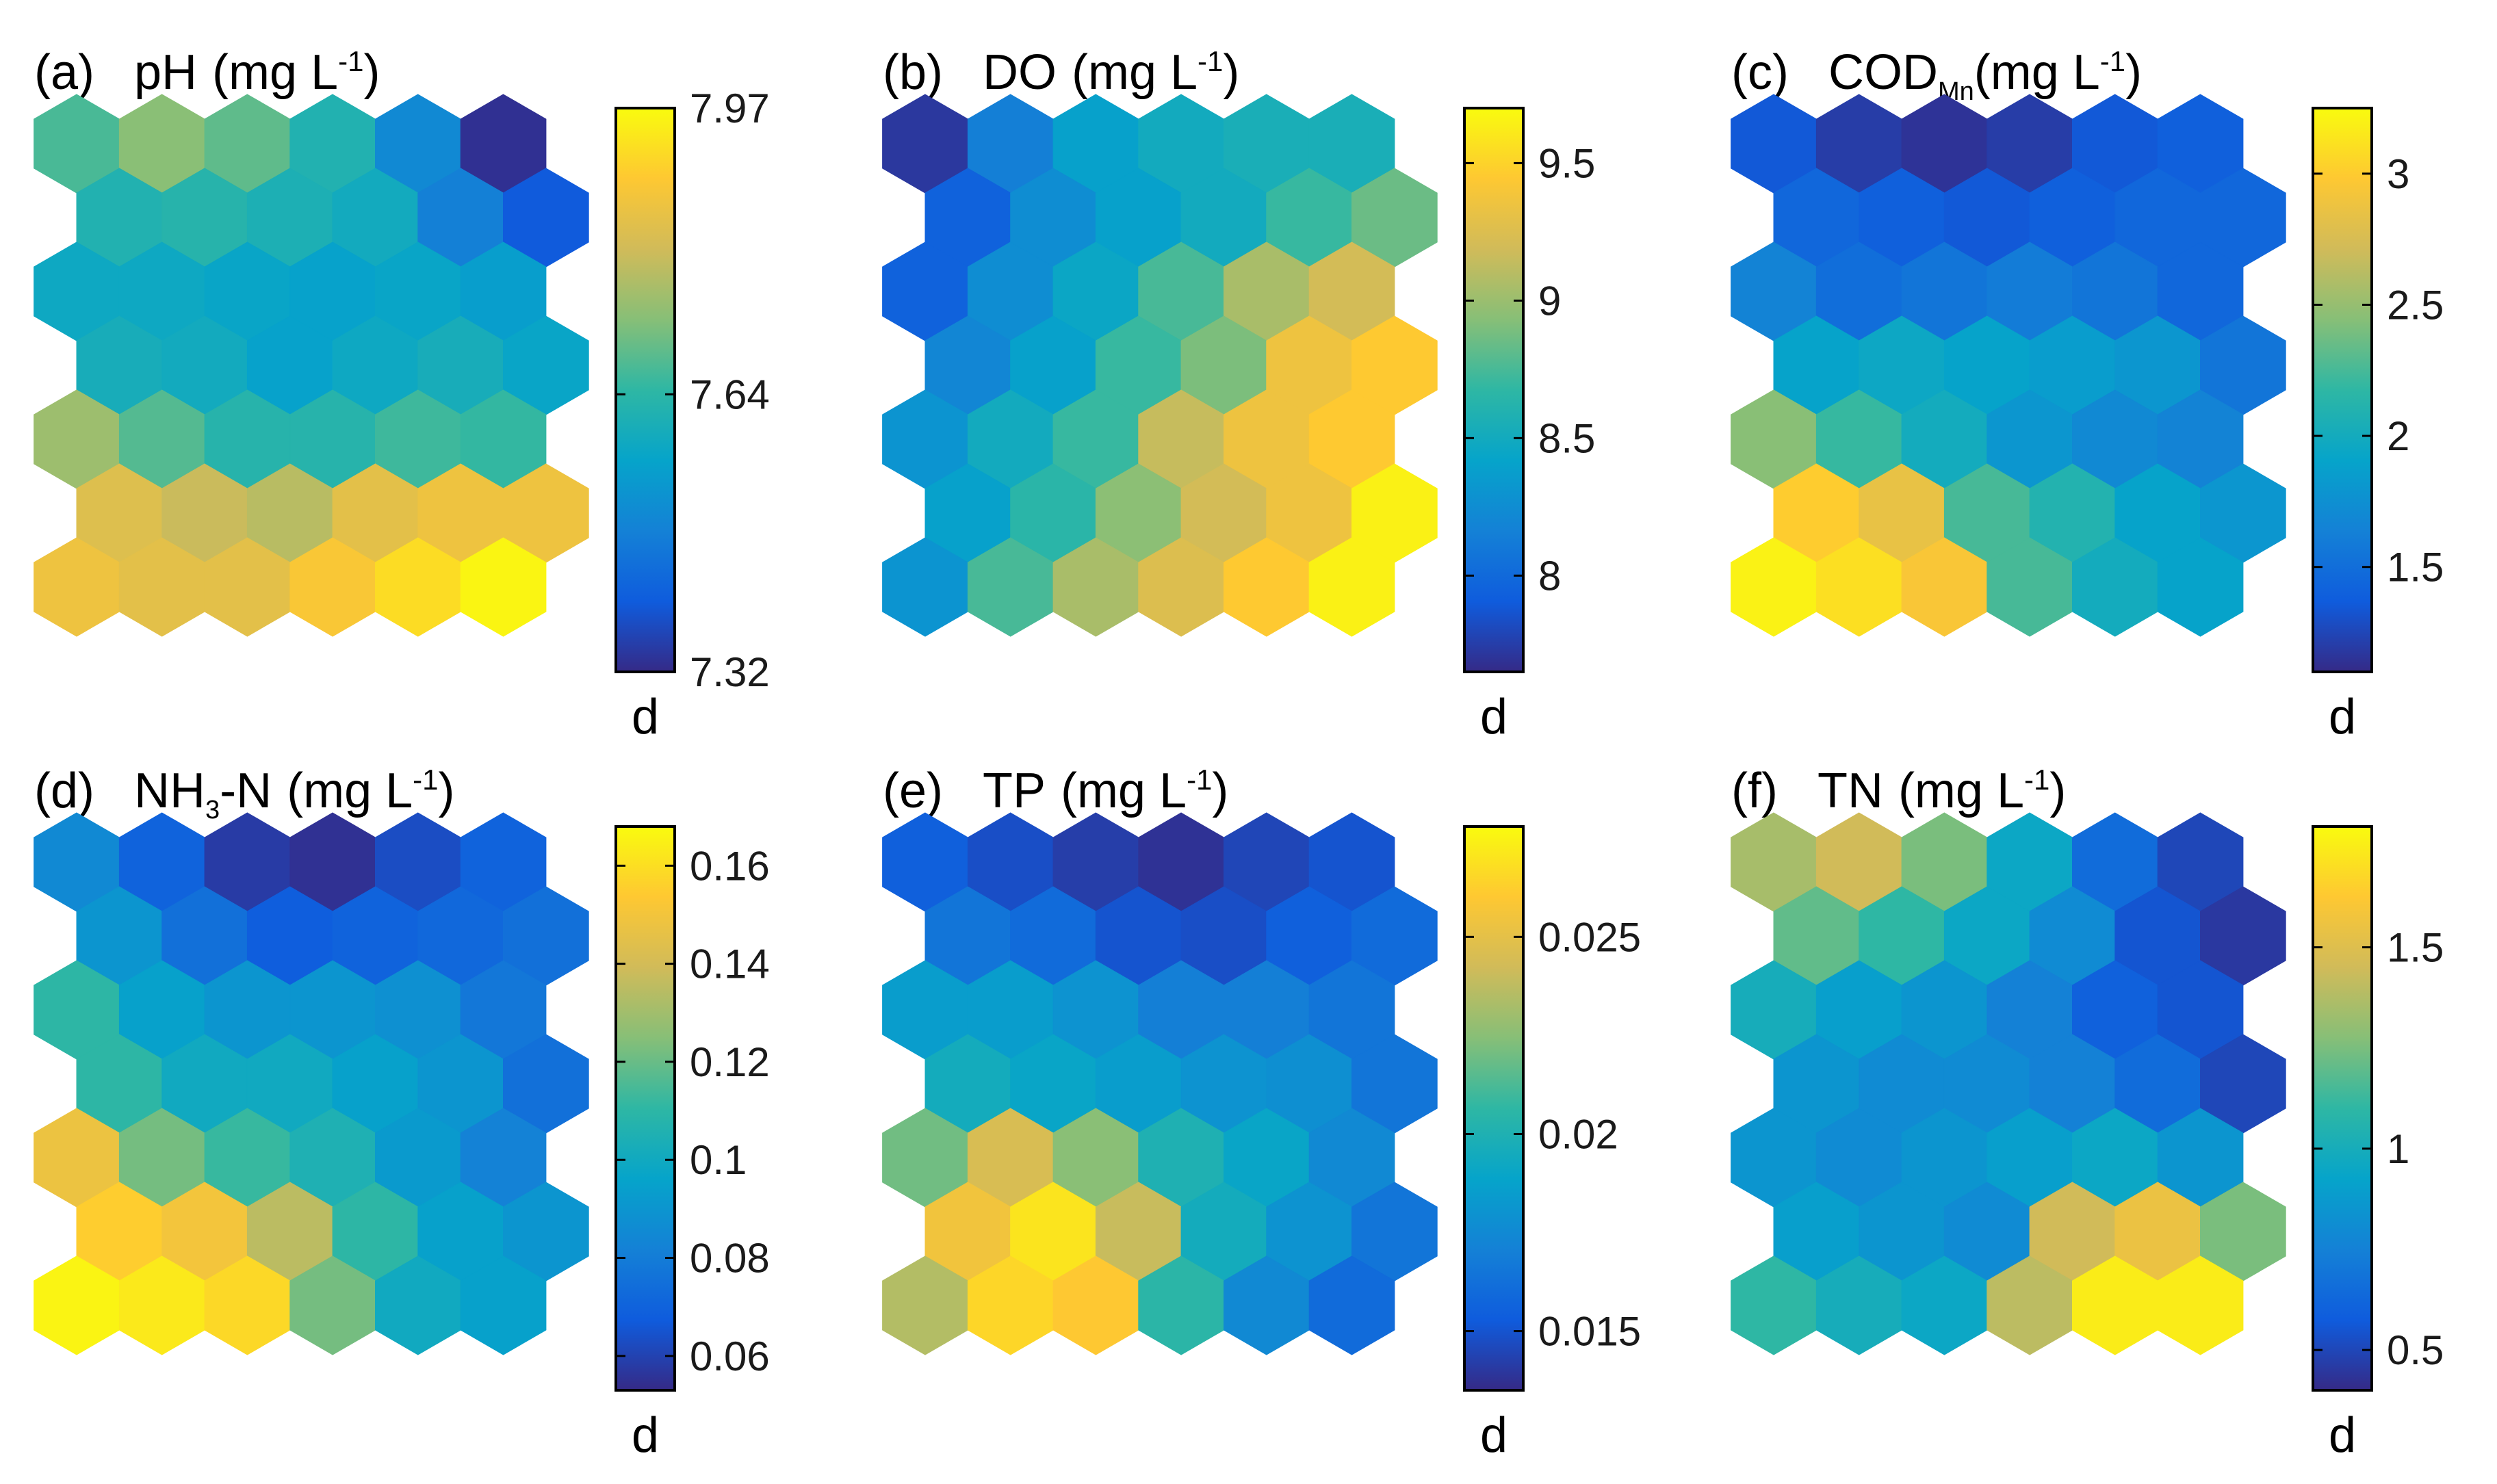 Image resolution: width=2497 pixels, height=1484 pixels. I want to click on panel-label: (d), so click(64, 791).